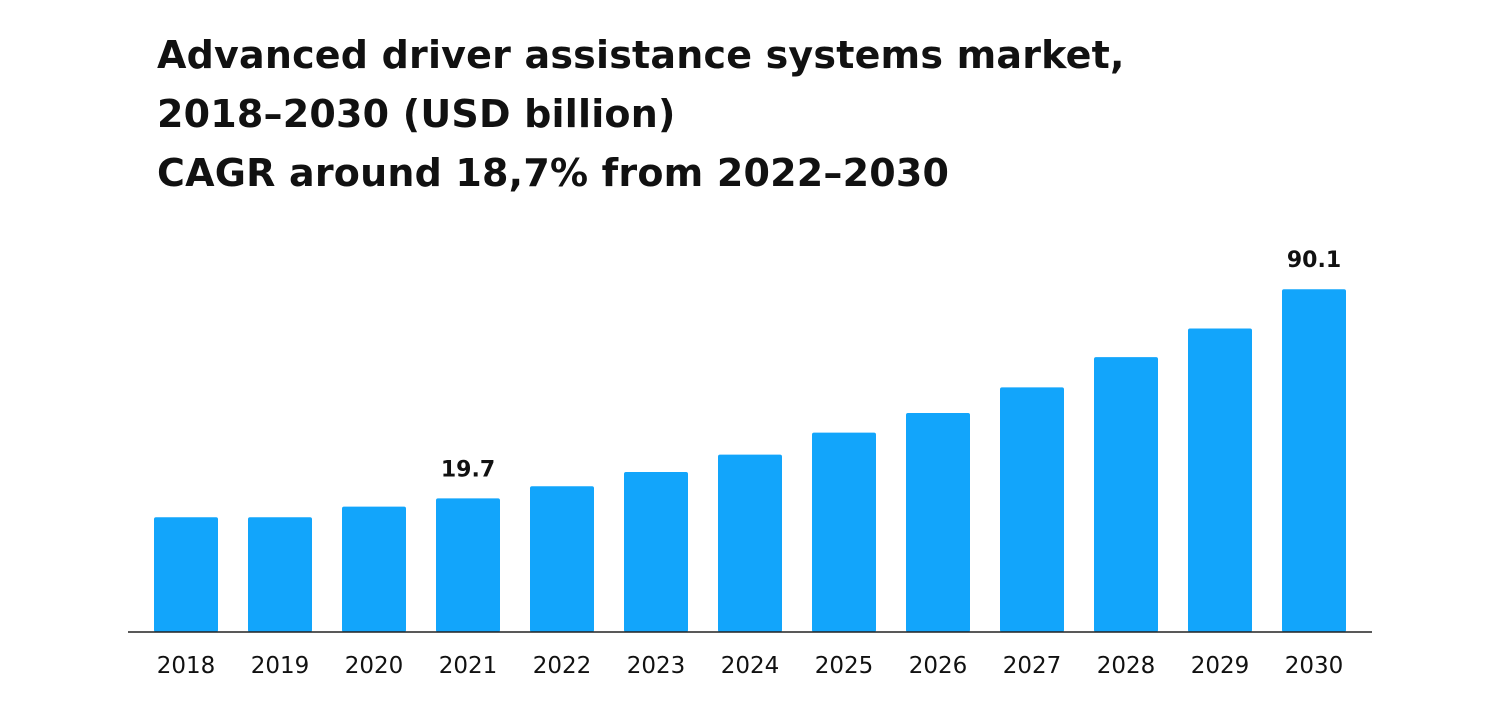  What do you see at coordinates (1126, 666) in the screenshot?
I see `x-tick-label-2028: 2028` at bounding box center [1126, 666].